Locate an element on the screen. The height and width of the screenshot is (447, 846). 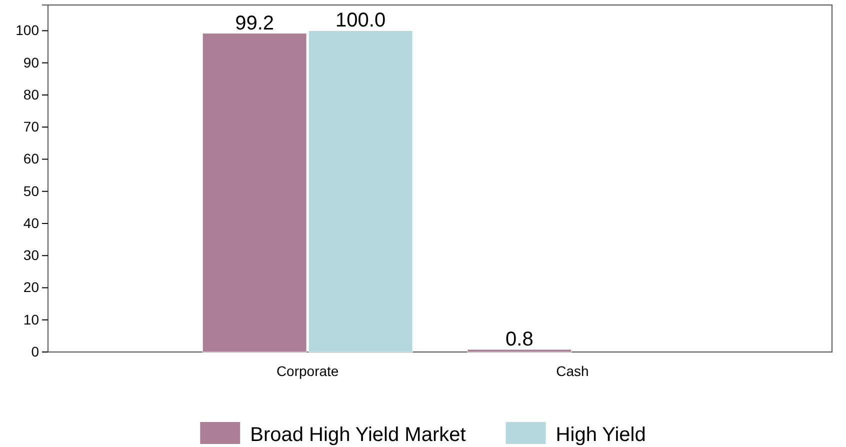
y-tick-label: 90 is located at coordinates (31, 62).